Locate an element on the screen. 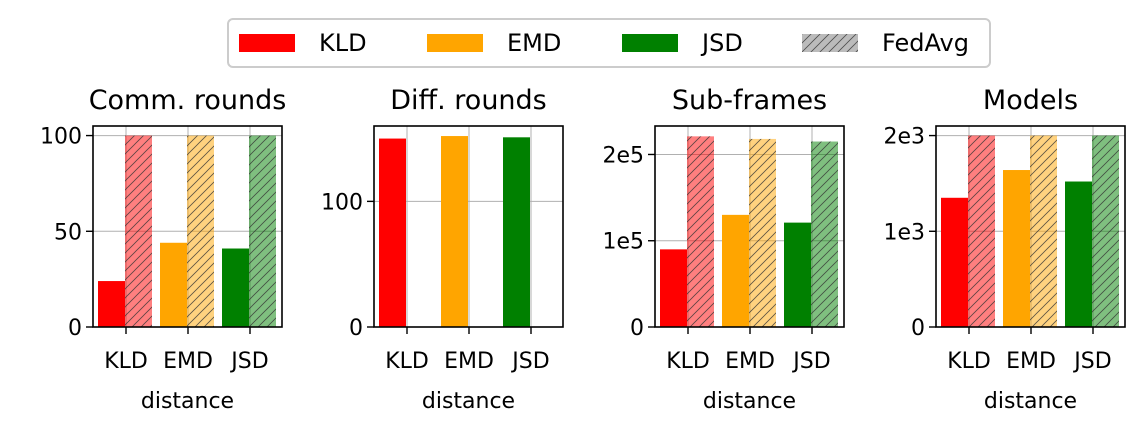  legend-swatch-emd is located at coordinates (455, 43).